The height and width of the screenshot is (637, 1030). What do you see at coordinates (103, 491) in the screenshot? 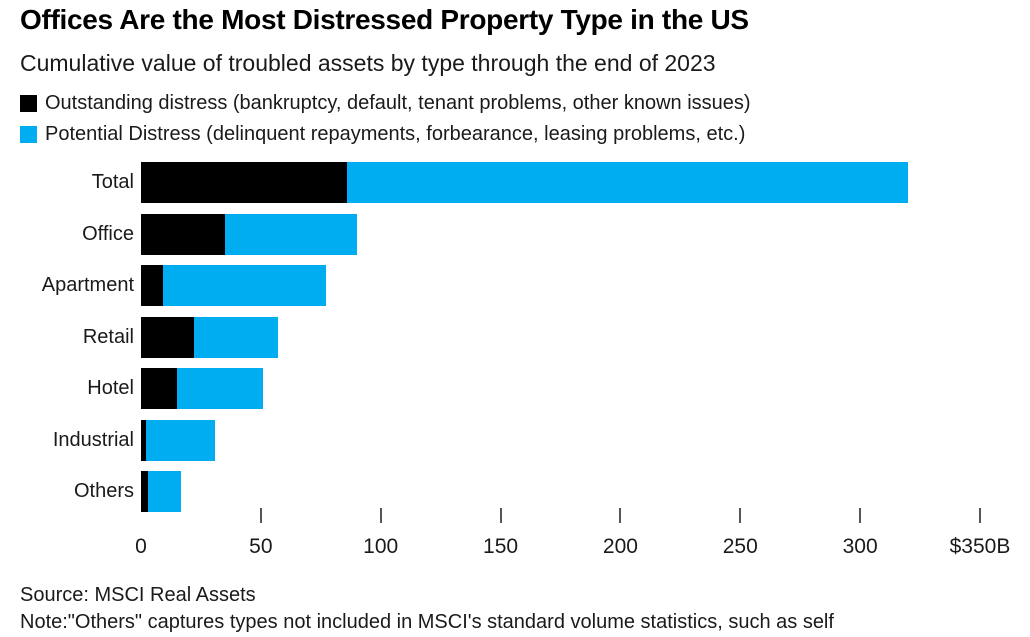
I see `category-label: Others` at bounding box center [103, 491].